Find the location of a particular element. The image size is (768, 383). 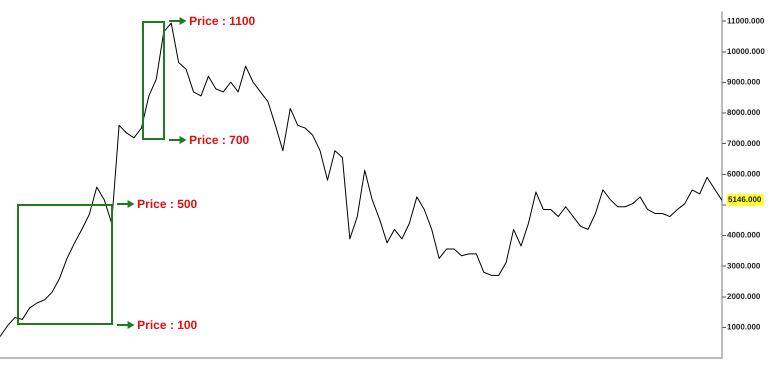

y-tick-label: 10000.000 is located at coordinates (746, 51).